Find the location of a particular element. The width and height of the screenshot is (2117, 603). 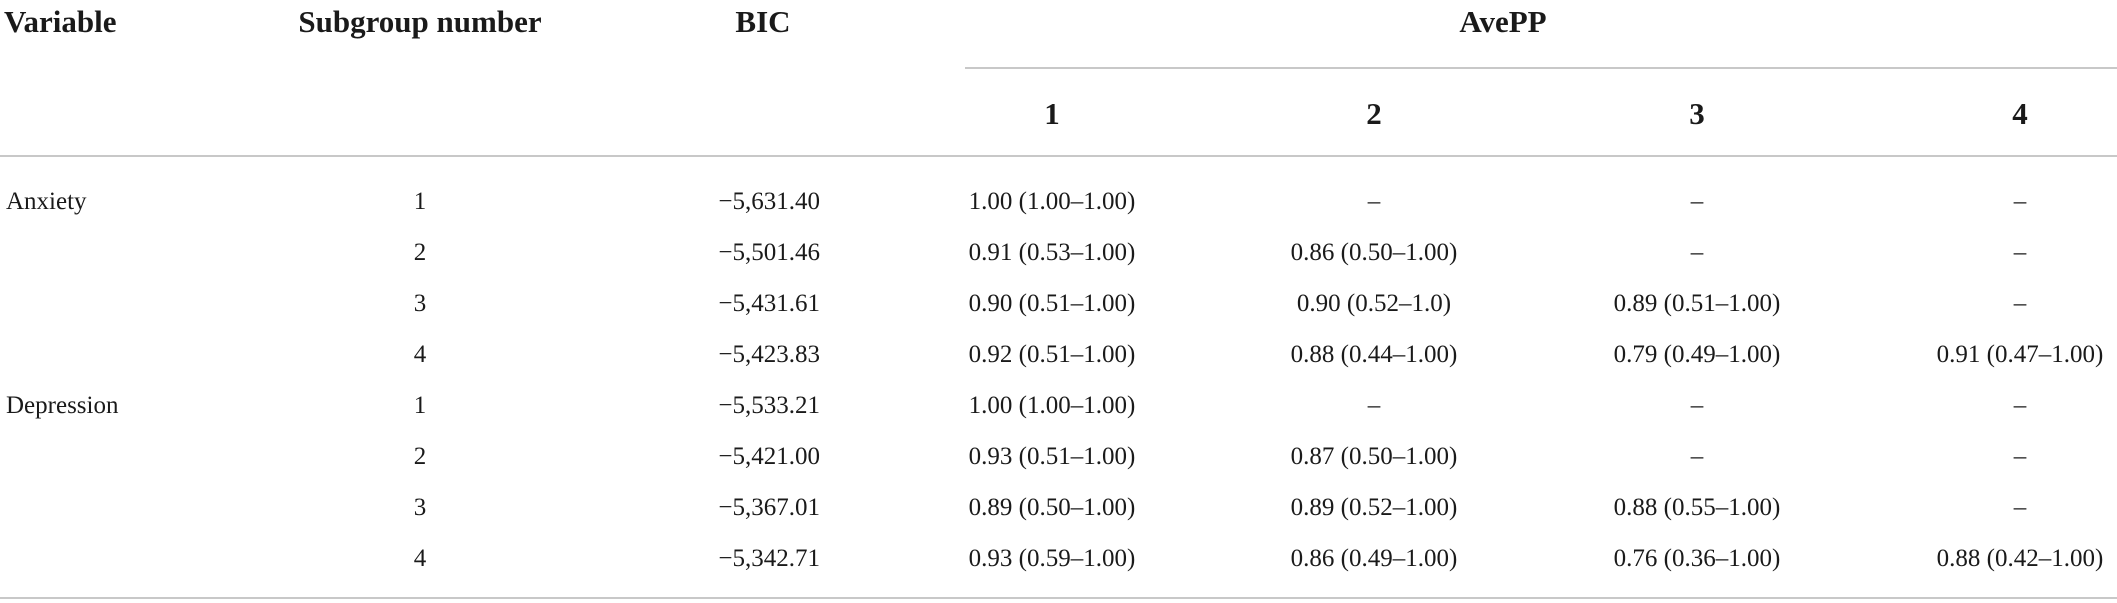

header-avepp: AvePP is located at coordinates (1503, 21).